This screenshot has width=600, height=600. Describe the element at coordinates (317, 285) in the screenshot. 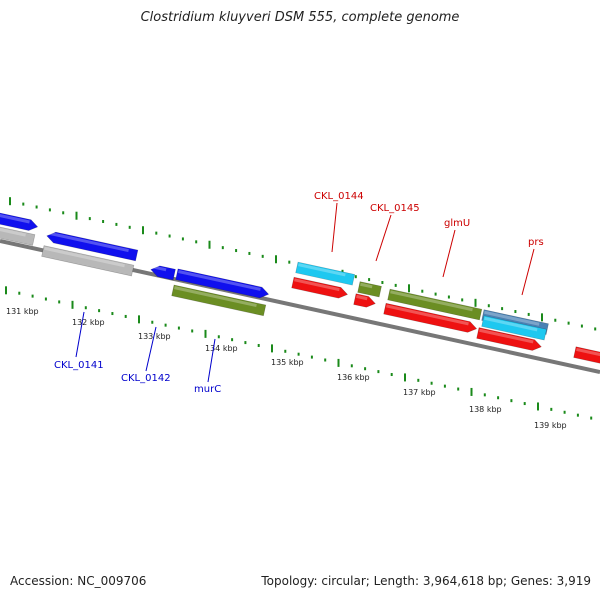

I see `gene-red-ckl0144-highlight` at that location.